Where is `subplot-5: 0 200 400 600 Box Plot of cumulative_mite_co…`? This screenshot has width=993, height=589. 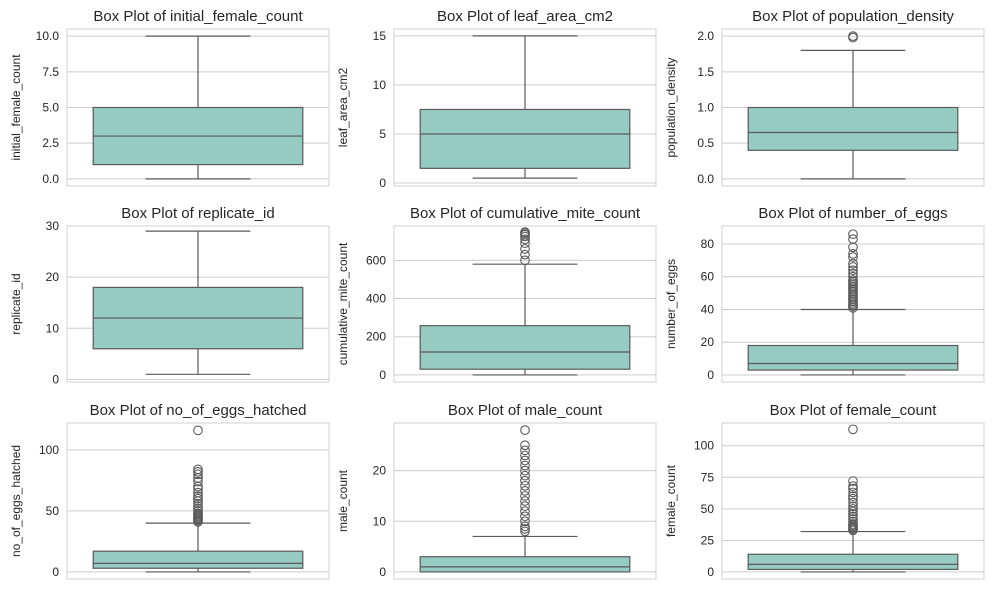
subplot-5: 0 200 400 600 Box Plot of cumulative_mite_co… is located at coordinates (496, 294).